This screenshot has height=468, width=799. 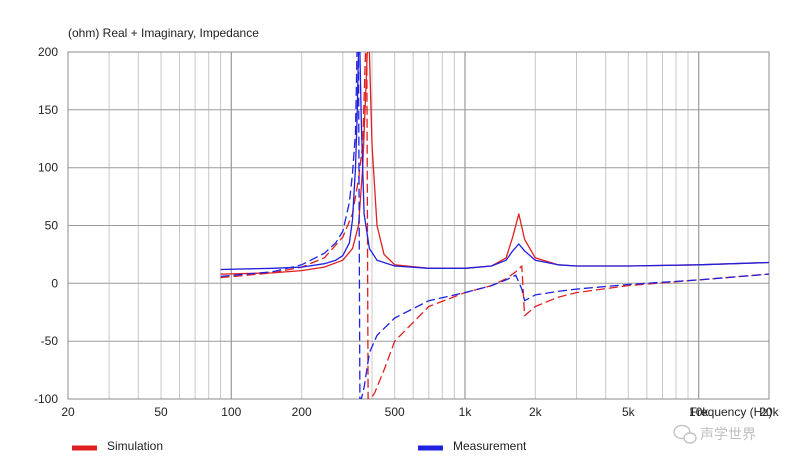 I want to click on y-tick-label: 150, so click(x=48, y=110).